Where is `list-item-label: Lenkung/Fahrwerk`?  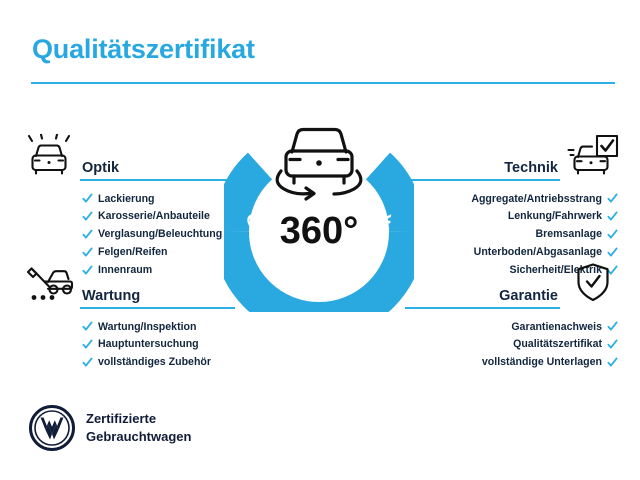
list-item-label: Lenkung/Fahrwerk is located at coordinates (554, 216).